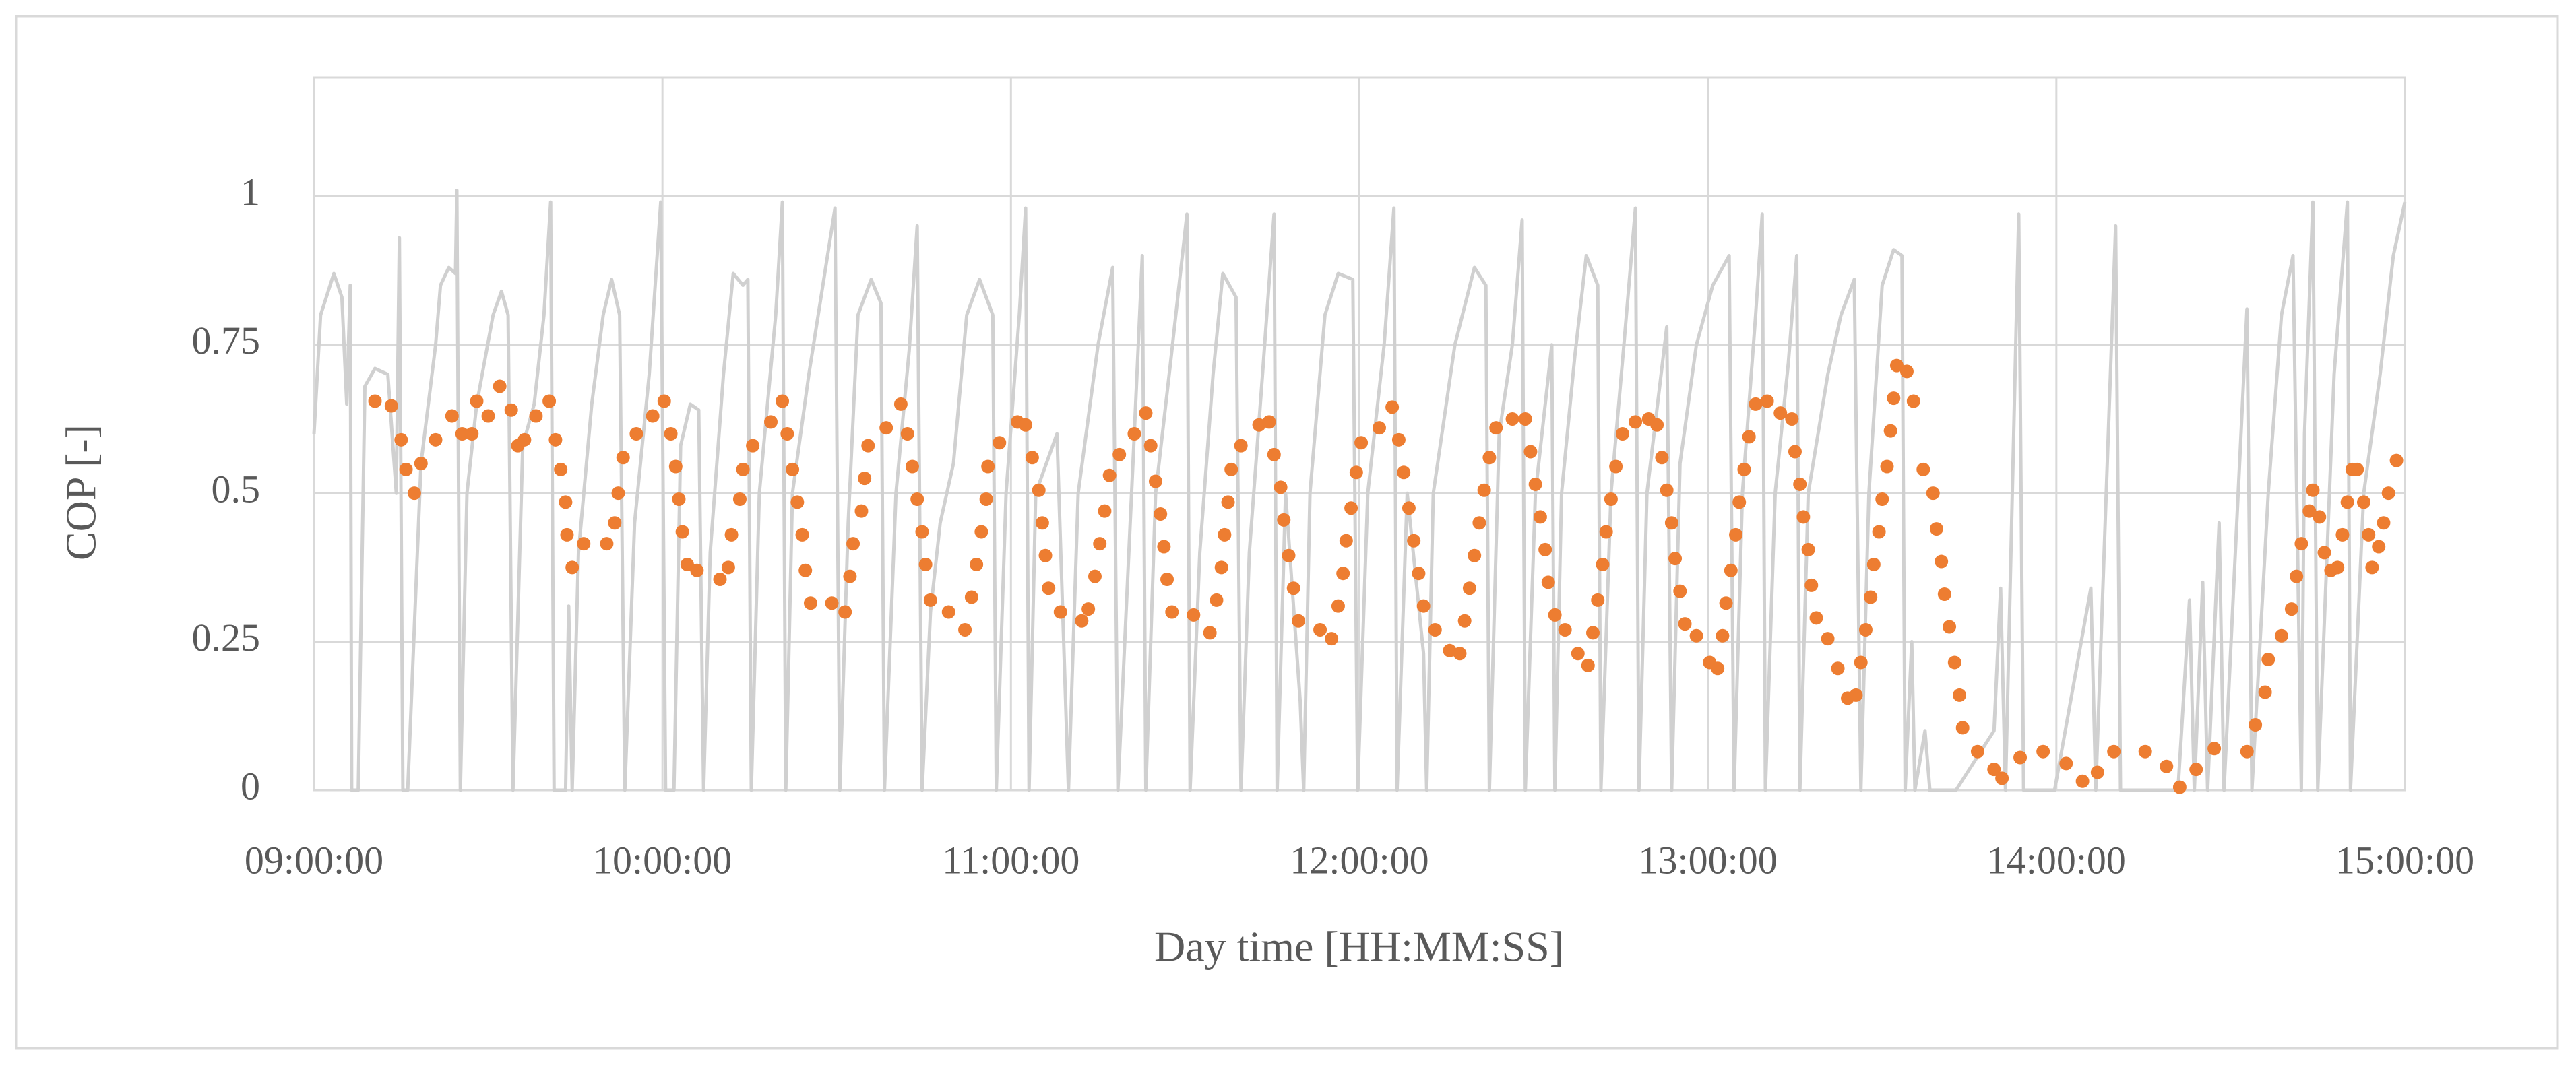 The height and width of the screenshot is (1065, 2576). What do you see at coordinates (236, 489) in the screenshot?
I see `y-tick-label: 0.5` at bounding box center [236, 489].